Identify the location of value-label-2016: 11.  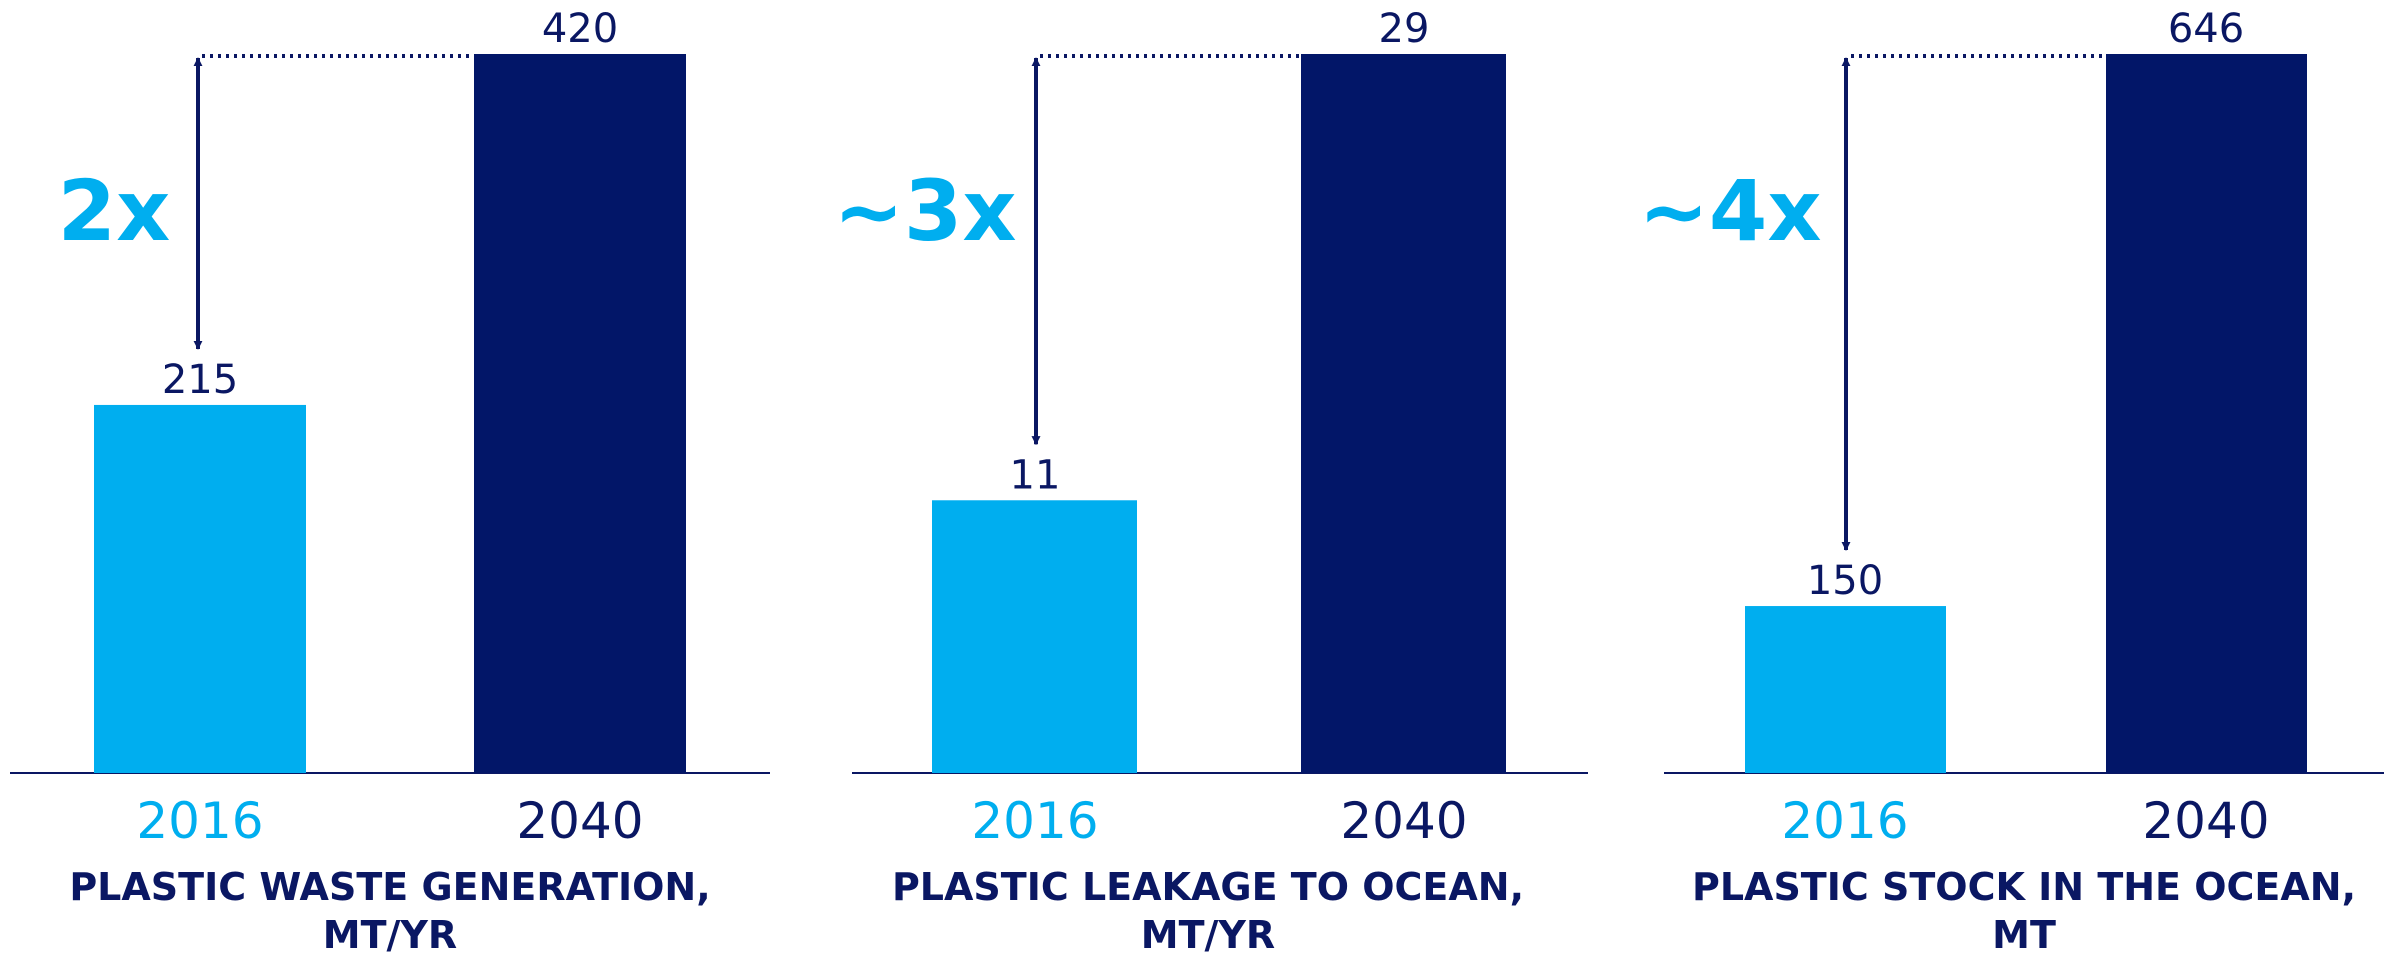
(1035, 475).